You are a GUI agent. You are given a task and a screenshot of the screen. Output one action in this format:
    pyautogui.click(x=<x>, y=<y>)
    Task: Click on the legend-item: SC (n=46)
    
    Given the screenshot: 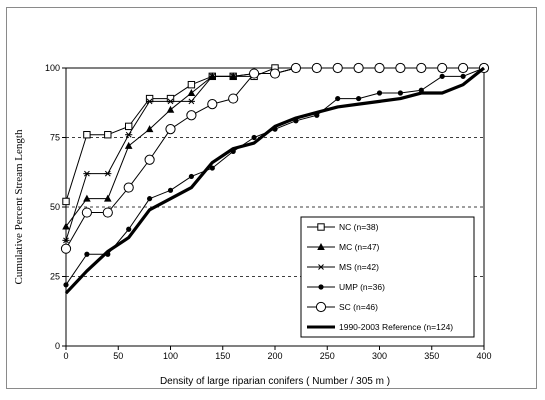 What is the action you would take?
    pyautogui.click(x=342, y=307)
    